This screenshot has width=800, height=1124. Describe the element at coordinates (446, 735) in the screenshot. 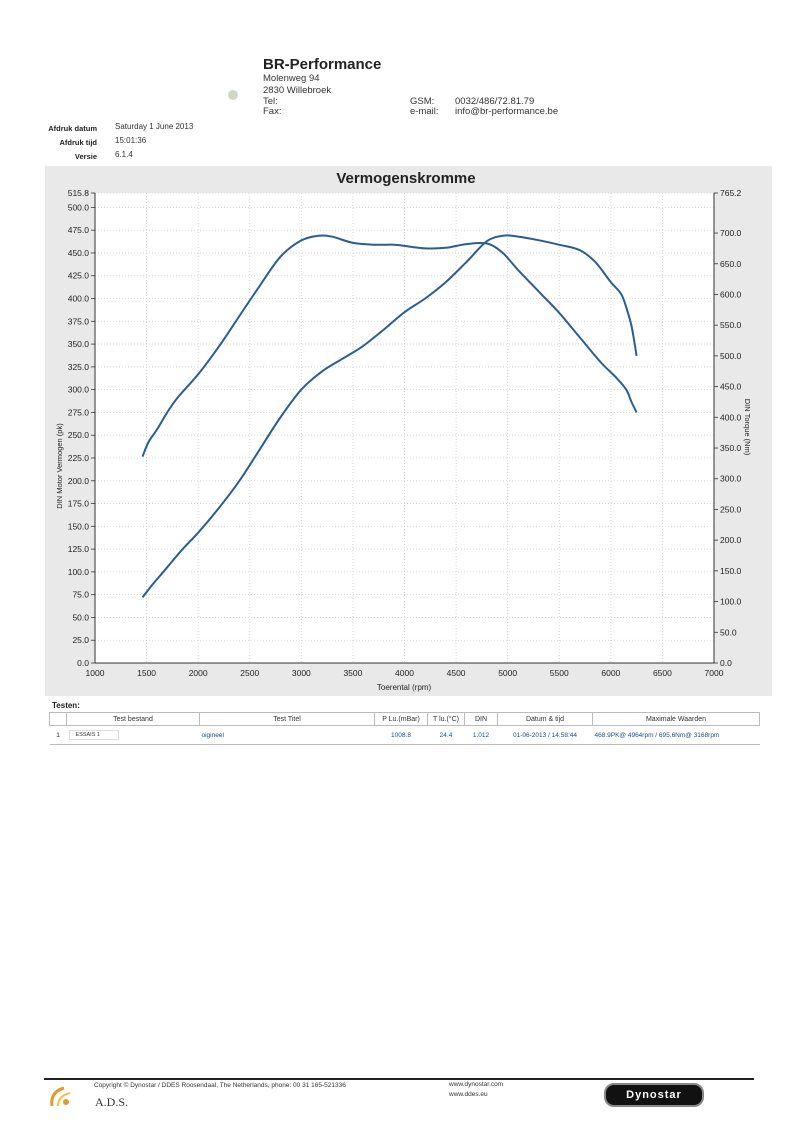

I see `row-temp: 24.4` at that location.